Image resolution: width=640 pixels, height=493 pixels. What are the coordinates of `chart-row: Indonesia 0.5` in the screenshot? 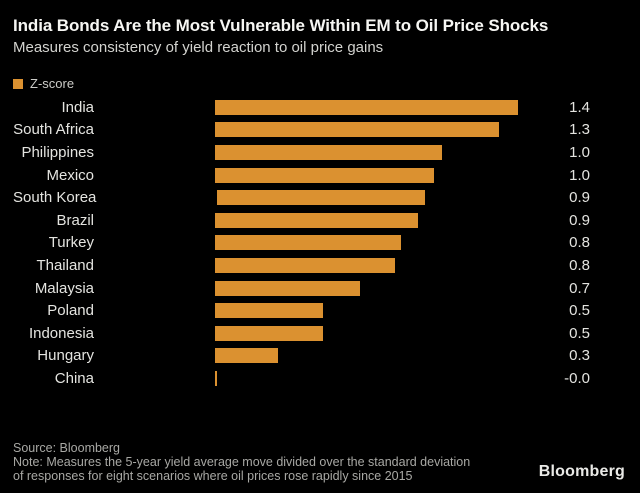 It's located at (320, 333).